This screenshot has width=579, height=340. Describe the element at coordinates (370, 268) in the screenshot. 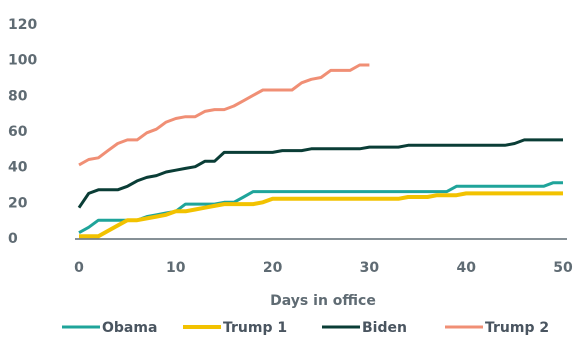

I see `x-tick-label: 30` at that location.